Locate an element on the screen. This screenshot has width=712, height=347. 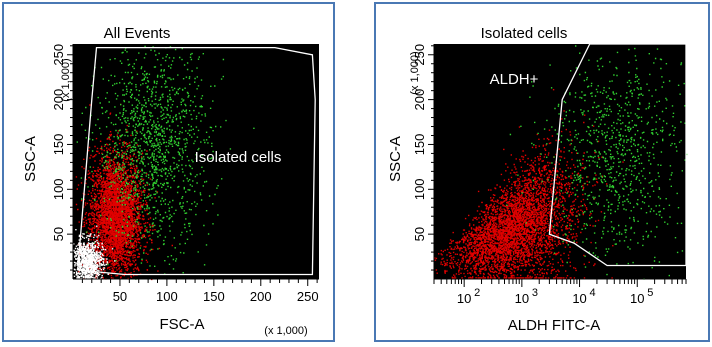
x-tick-label: 250 is located at coordinates (308, 296).